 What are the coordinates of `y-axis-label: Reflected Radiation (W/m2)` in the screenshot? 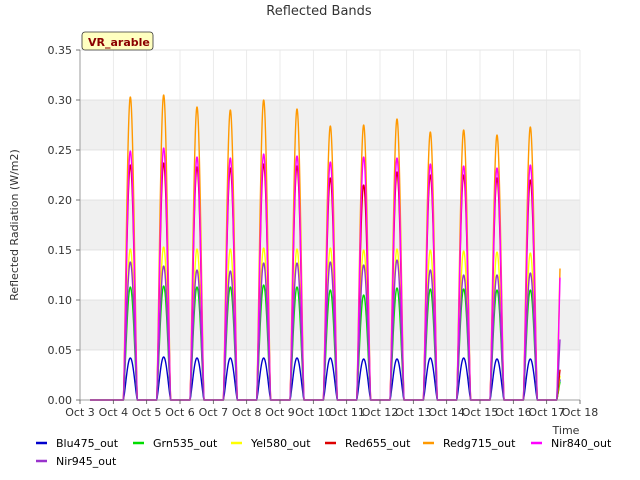 It's located at (14, 225).